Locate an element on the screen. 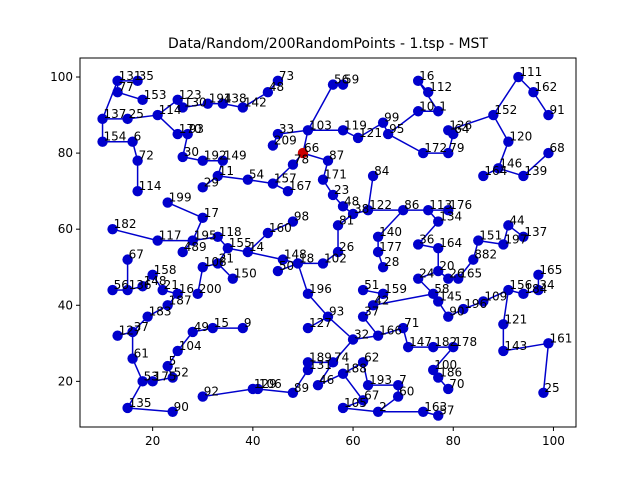 The width and height of the screenshot is (640, 480). y-tick-label: 40 is located at coordinates (65, 305).